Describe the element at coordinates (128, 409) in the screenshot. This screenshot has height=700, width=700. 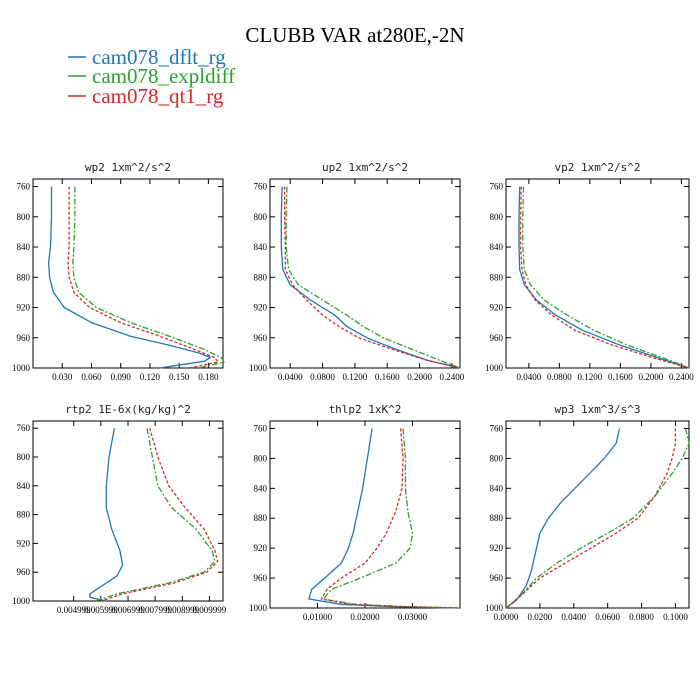
I see `panel-title: rtp2 1E-6x(kg/kg)^2` at that location.